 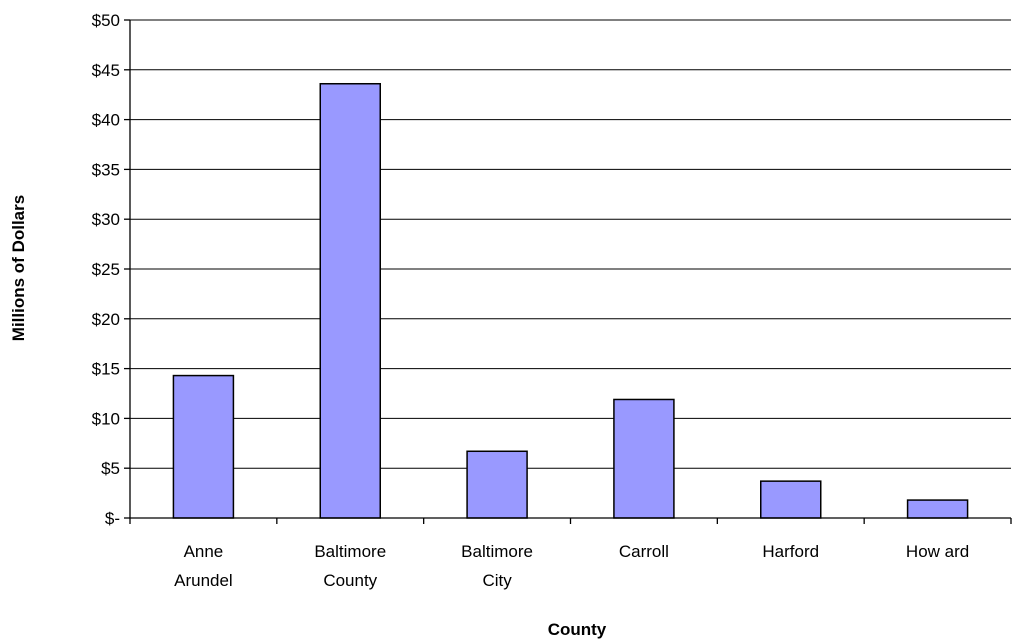 What do you see at coordinates (350, 580) in the screenshot?
I see `x-tick-label-line: County` at bounding box center [350, 580].